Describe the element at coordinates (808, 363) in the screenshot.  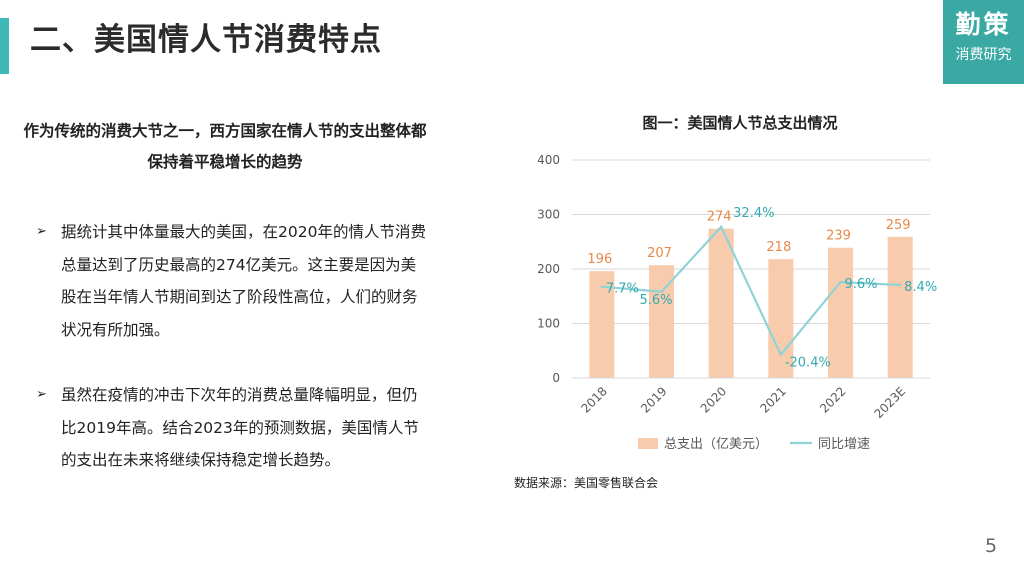
I see `growth-value-label: -20.4%` at that location.